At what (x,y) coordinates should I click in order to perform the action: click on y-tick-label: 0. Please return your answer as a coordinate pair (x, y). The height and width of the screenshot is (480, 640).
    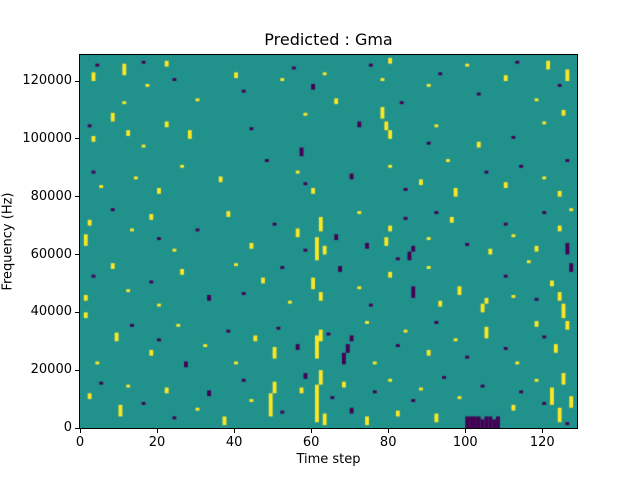
    Looking at the image, I should click on (67, 427).